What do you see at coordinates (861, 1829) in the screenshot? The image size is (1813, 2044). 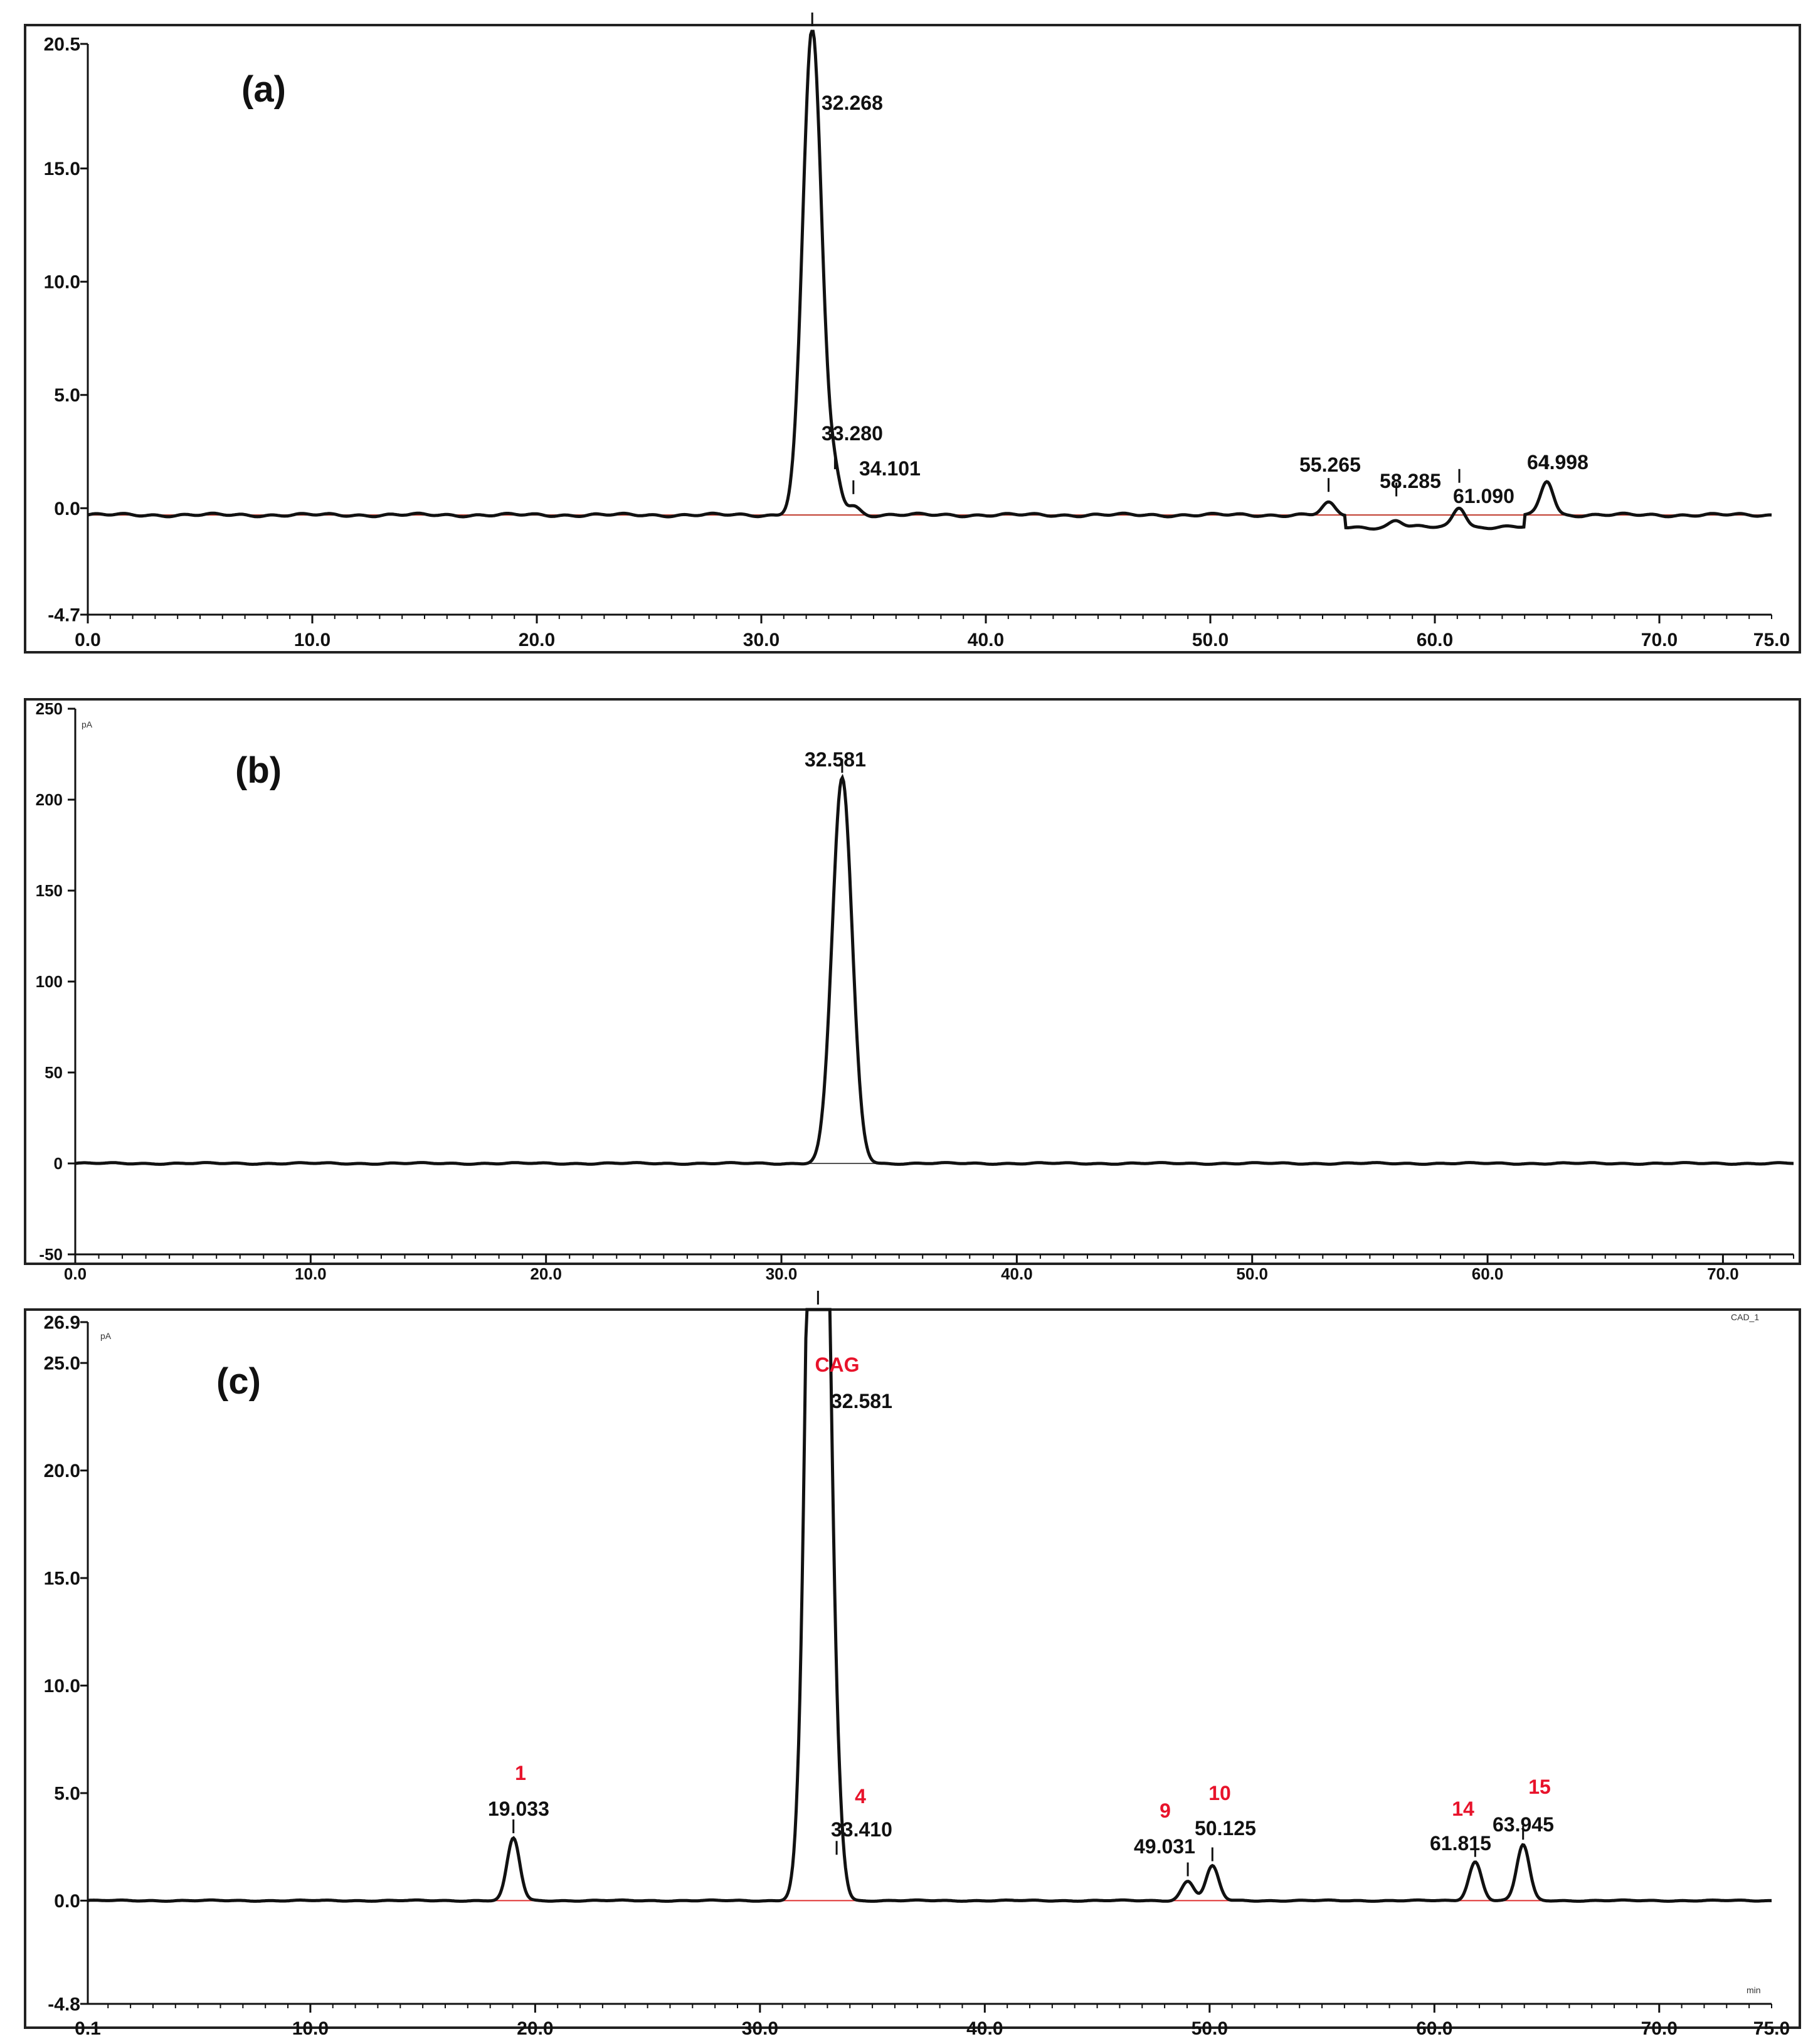 I see `peak-rt-label: 33.410` at bounding box center [861, 1829].